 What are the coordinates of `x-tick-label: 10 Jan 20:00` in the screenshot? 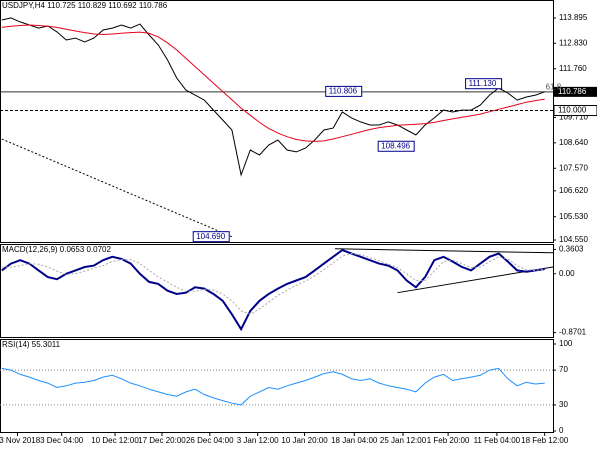 It's located at (304, 440).